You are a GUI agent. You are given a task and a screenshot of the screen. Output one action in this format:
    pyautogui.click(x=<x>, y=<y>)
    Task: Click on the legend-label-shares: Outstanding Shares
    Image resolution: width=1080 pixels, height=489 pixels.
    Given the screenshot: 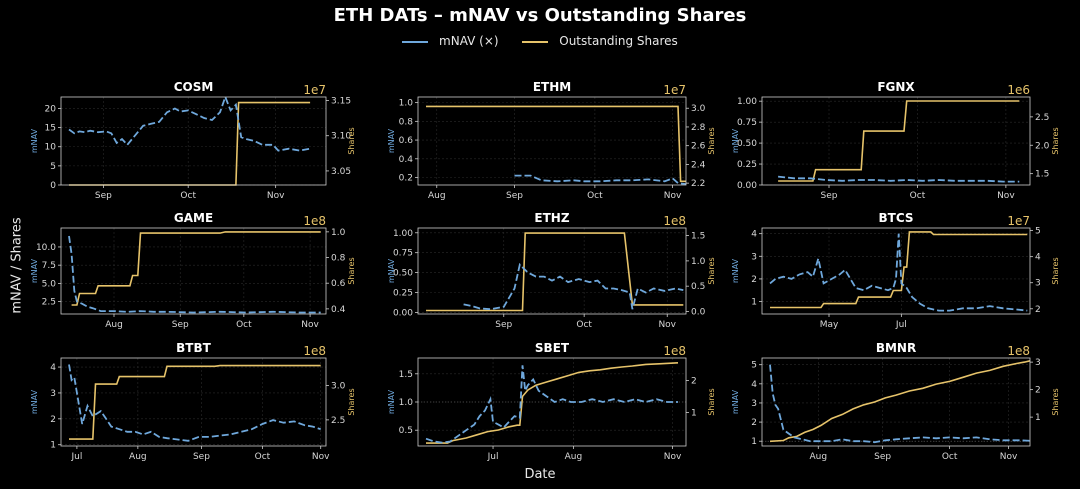 What is the action you would take?
    pyautogui.click(x=618, y=41)
    